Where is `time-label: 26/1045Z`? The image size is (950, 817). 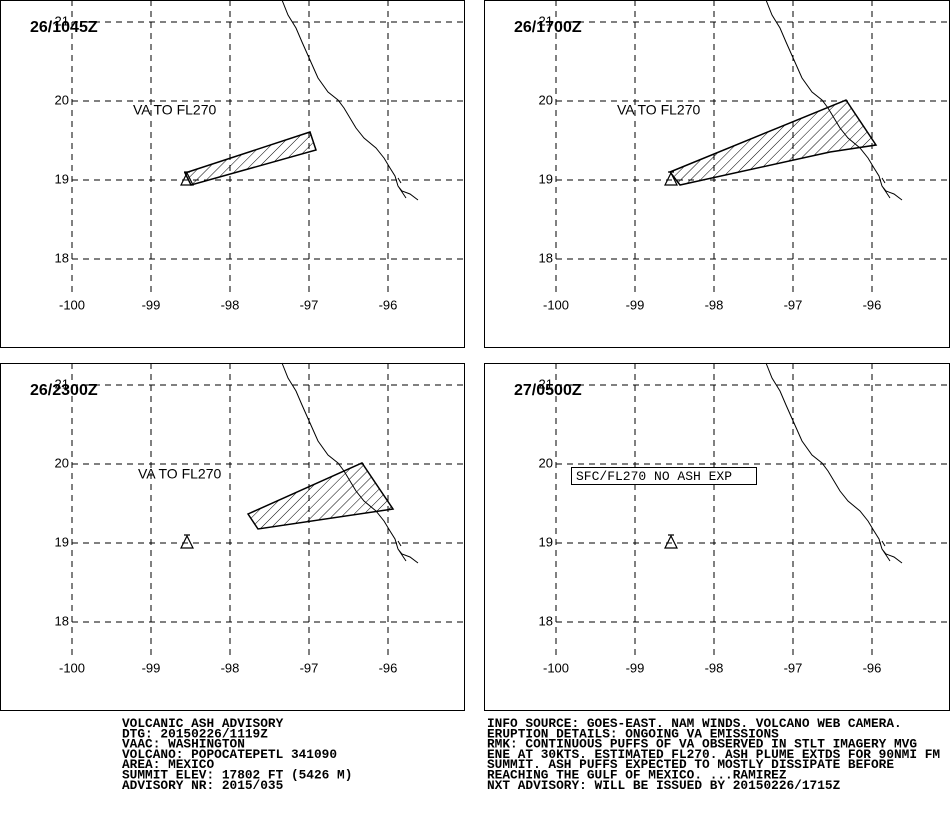
time-label: 26/1045Z is located at coordinates (64, 27).